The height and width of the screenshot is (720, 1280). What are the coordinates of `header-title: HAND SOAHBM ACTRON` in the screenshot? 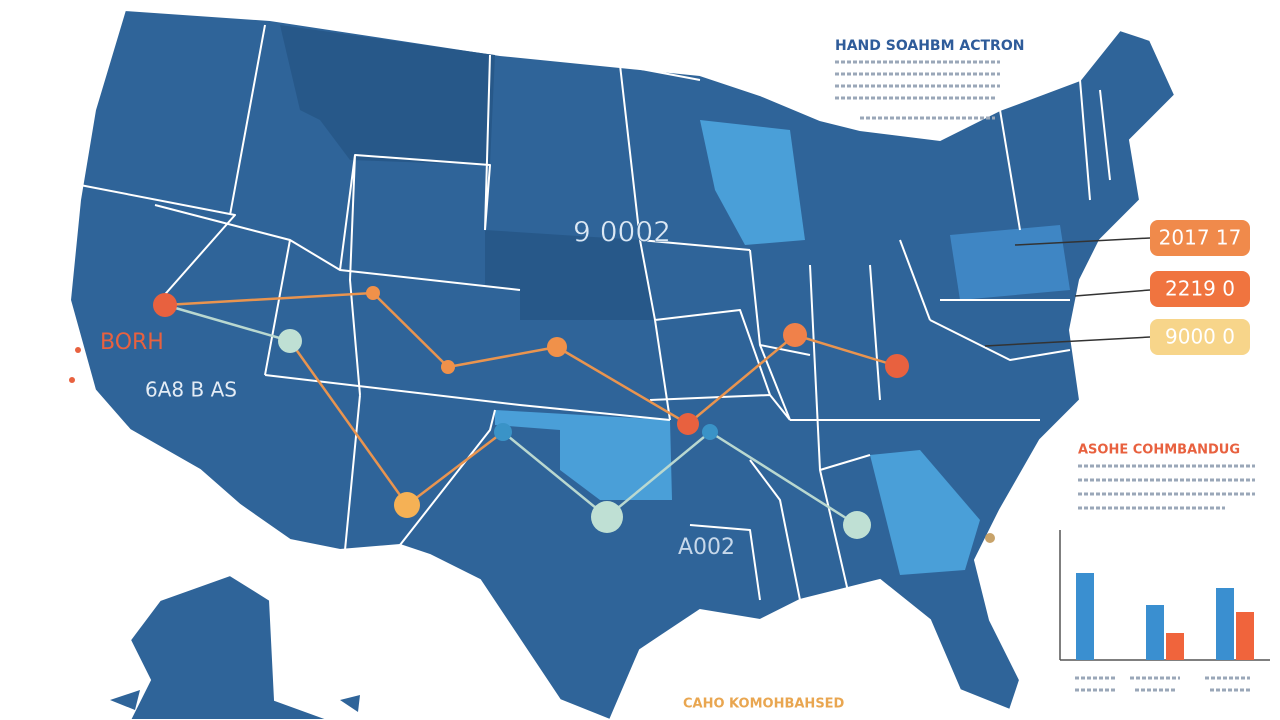 It's located at (929, 46).